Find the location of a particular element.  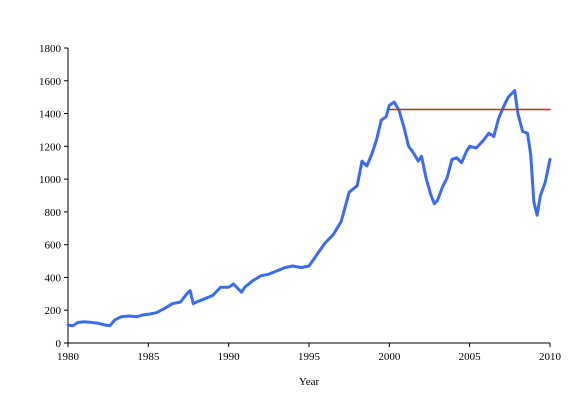

x-tick-labels: 1980 1985 1990 1995 2000 2005 2010 is located at coordinates (309, 357).